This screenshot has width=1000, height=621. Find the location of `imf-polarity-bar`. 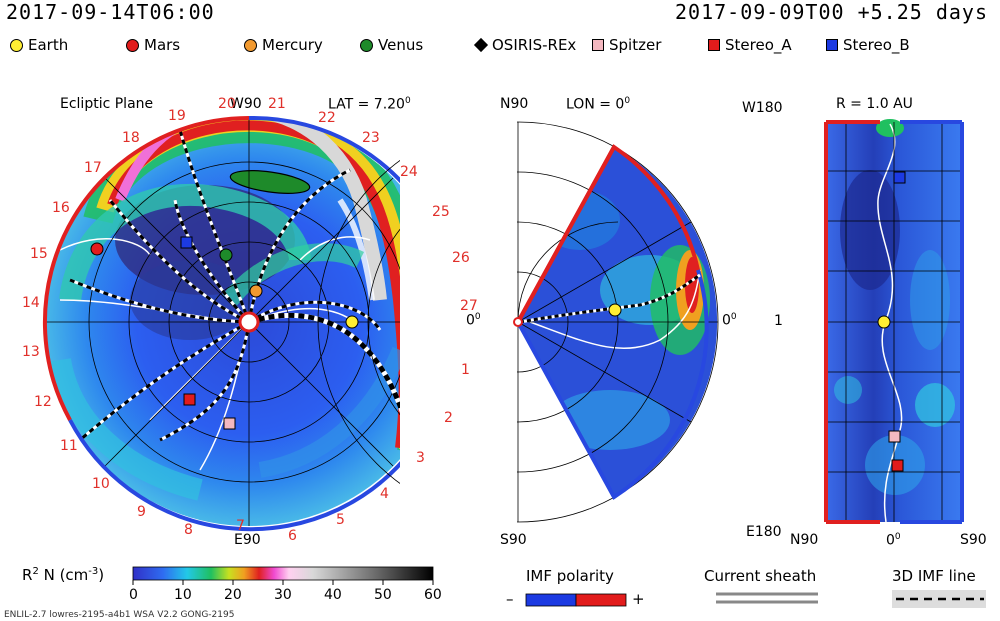

imf-polarity-bar is located at coordinates (576, 600).